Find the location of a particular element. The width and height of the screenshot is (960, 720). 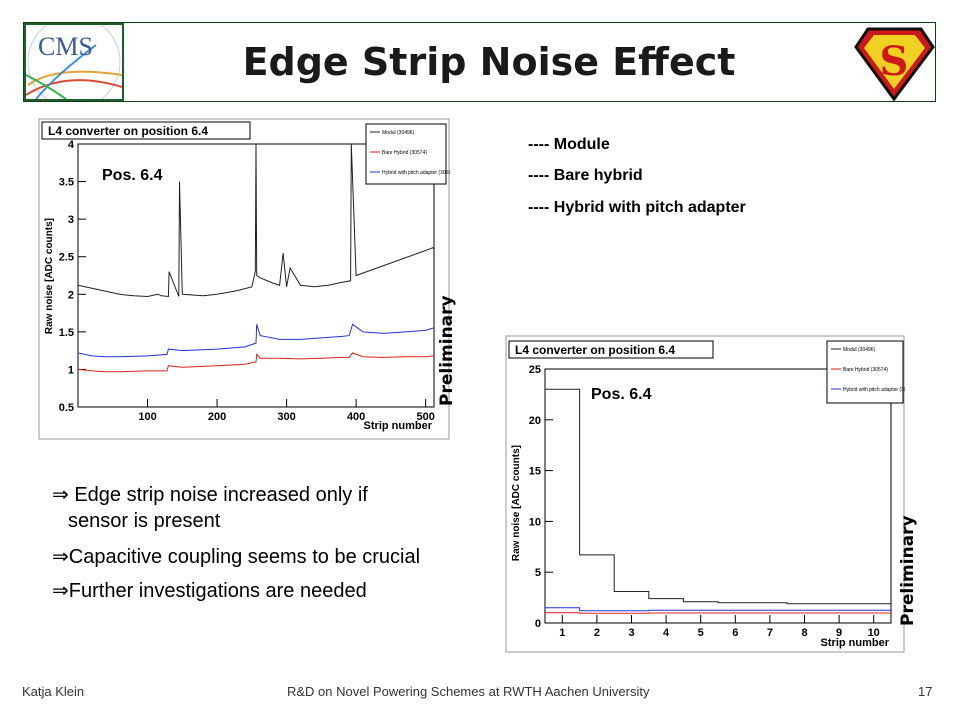

legend-pitch-adapter: ---- Hybrid with pitch adapter is located at coordinates (637, 207).